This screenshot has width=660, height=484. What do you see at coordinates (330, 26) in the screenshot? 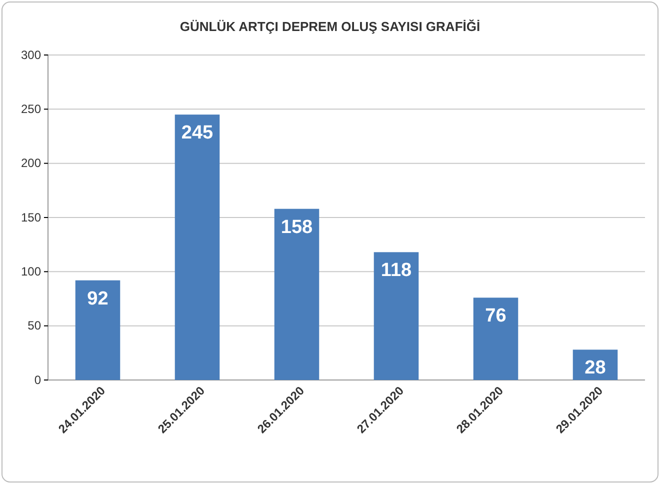
I see `chart-title: GÜNLÜK ARTÇI DEPREM OLUŞ SAYISI GRAFİĞİ` at bounding box center [330, 26].